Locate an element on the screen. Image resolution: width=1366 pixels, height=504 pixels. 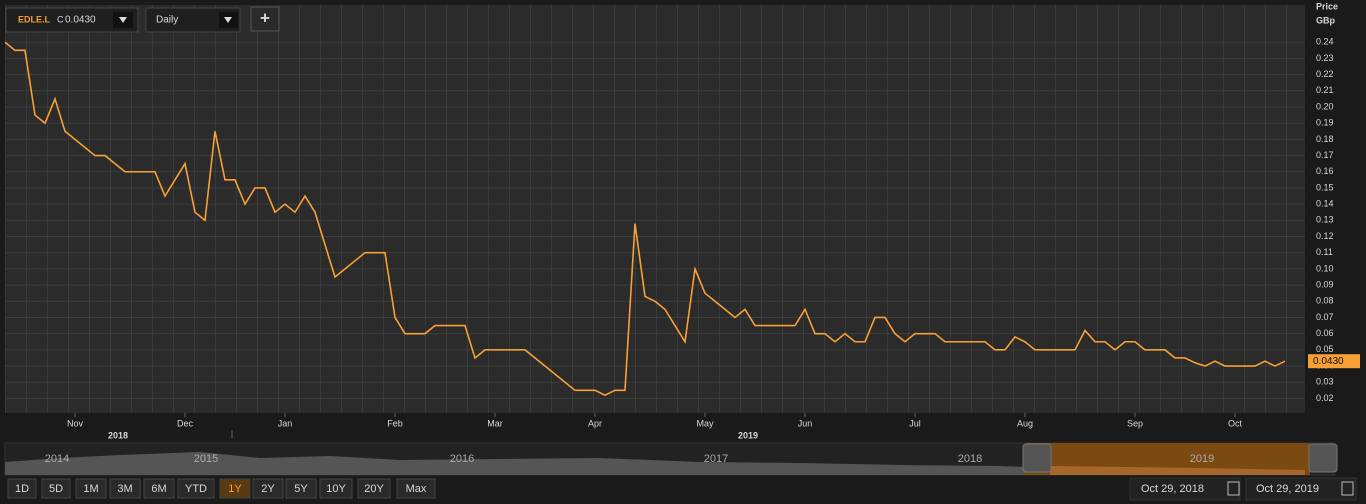
y-tick-label: 0.20 is located at coordinates (1325, 106).